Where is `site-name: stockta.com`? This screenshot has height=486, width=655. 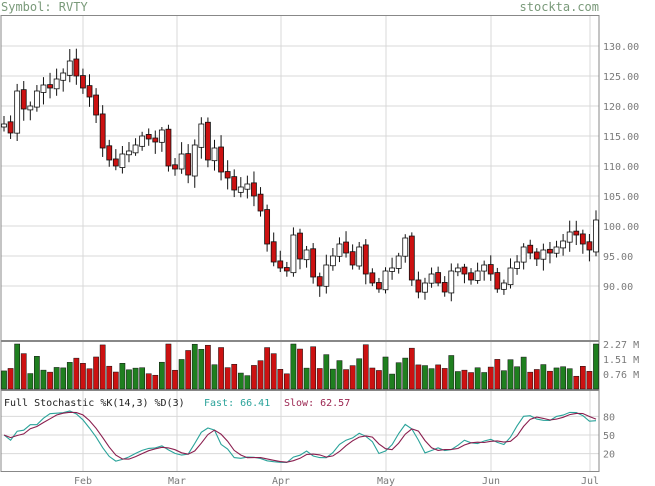 site-name: stockta.com is located at coordinates (559, 7).